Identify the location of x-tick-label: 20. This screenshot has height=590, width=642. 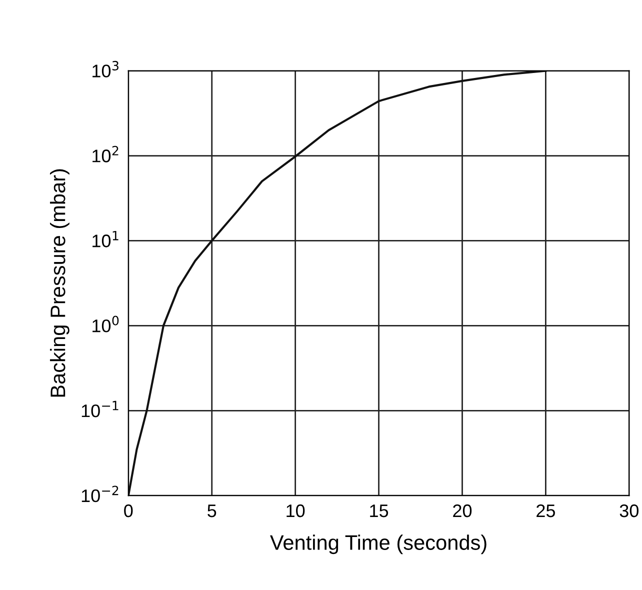
(462, 511).